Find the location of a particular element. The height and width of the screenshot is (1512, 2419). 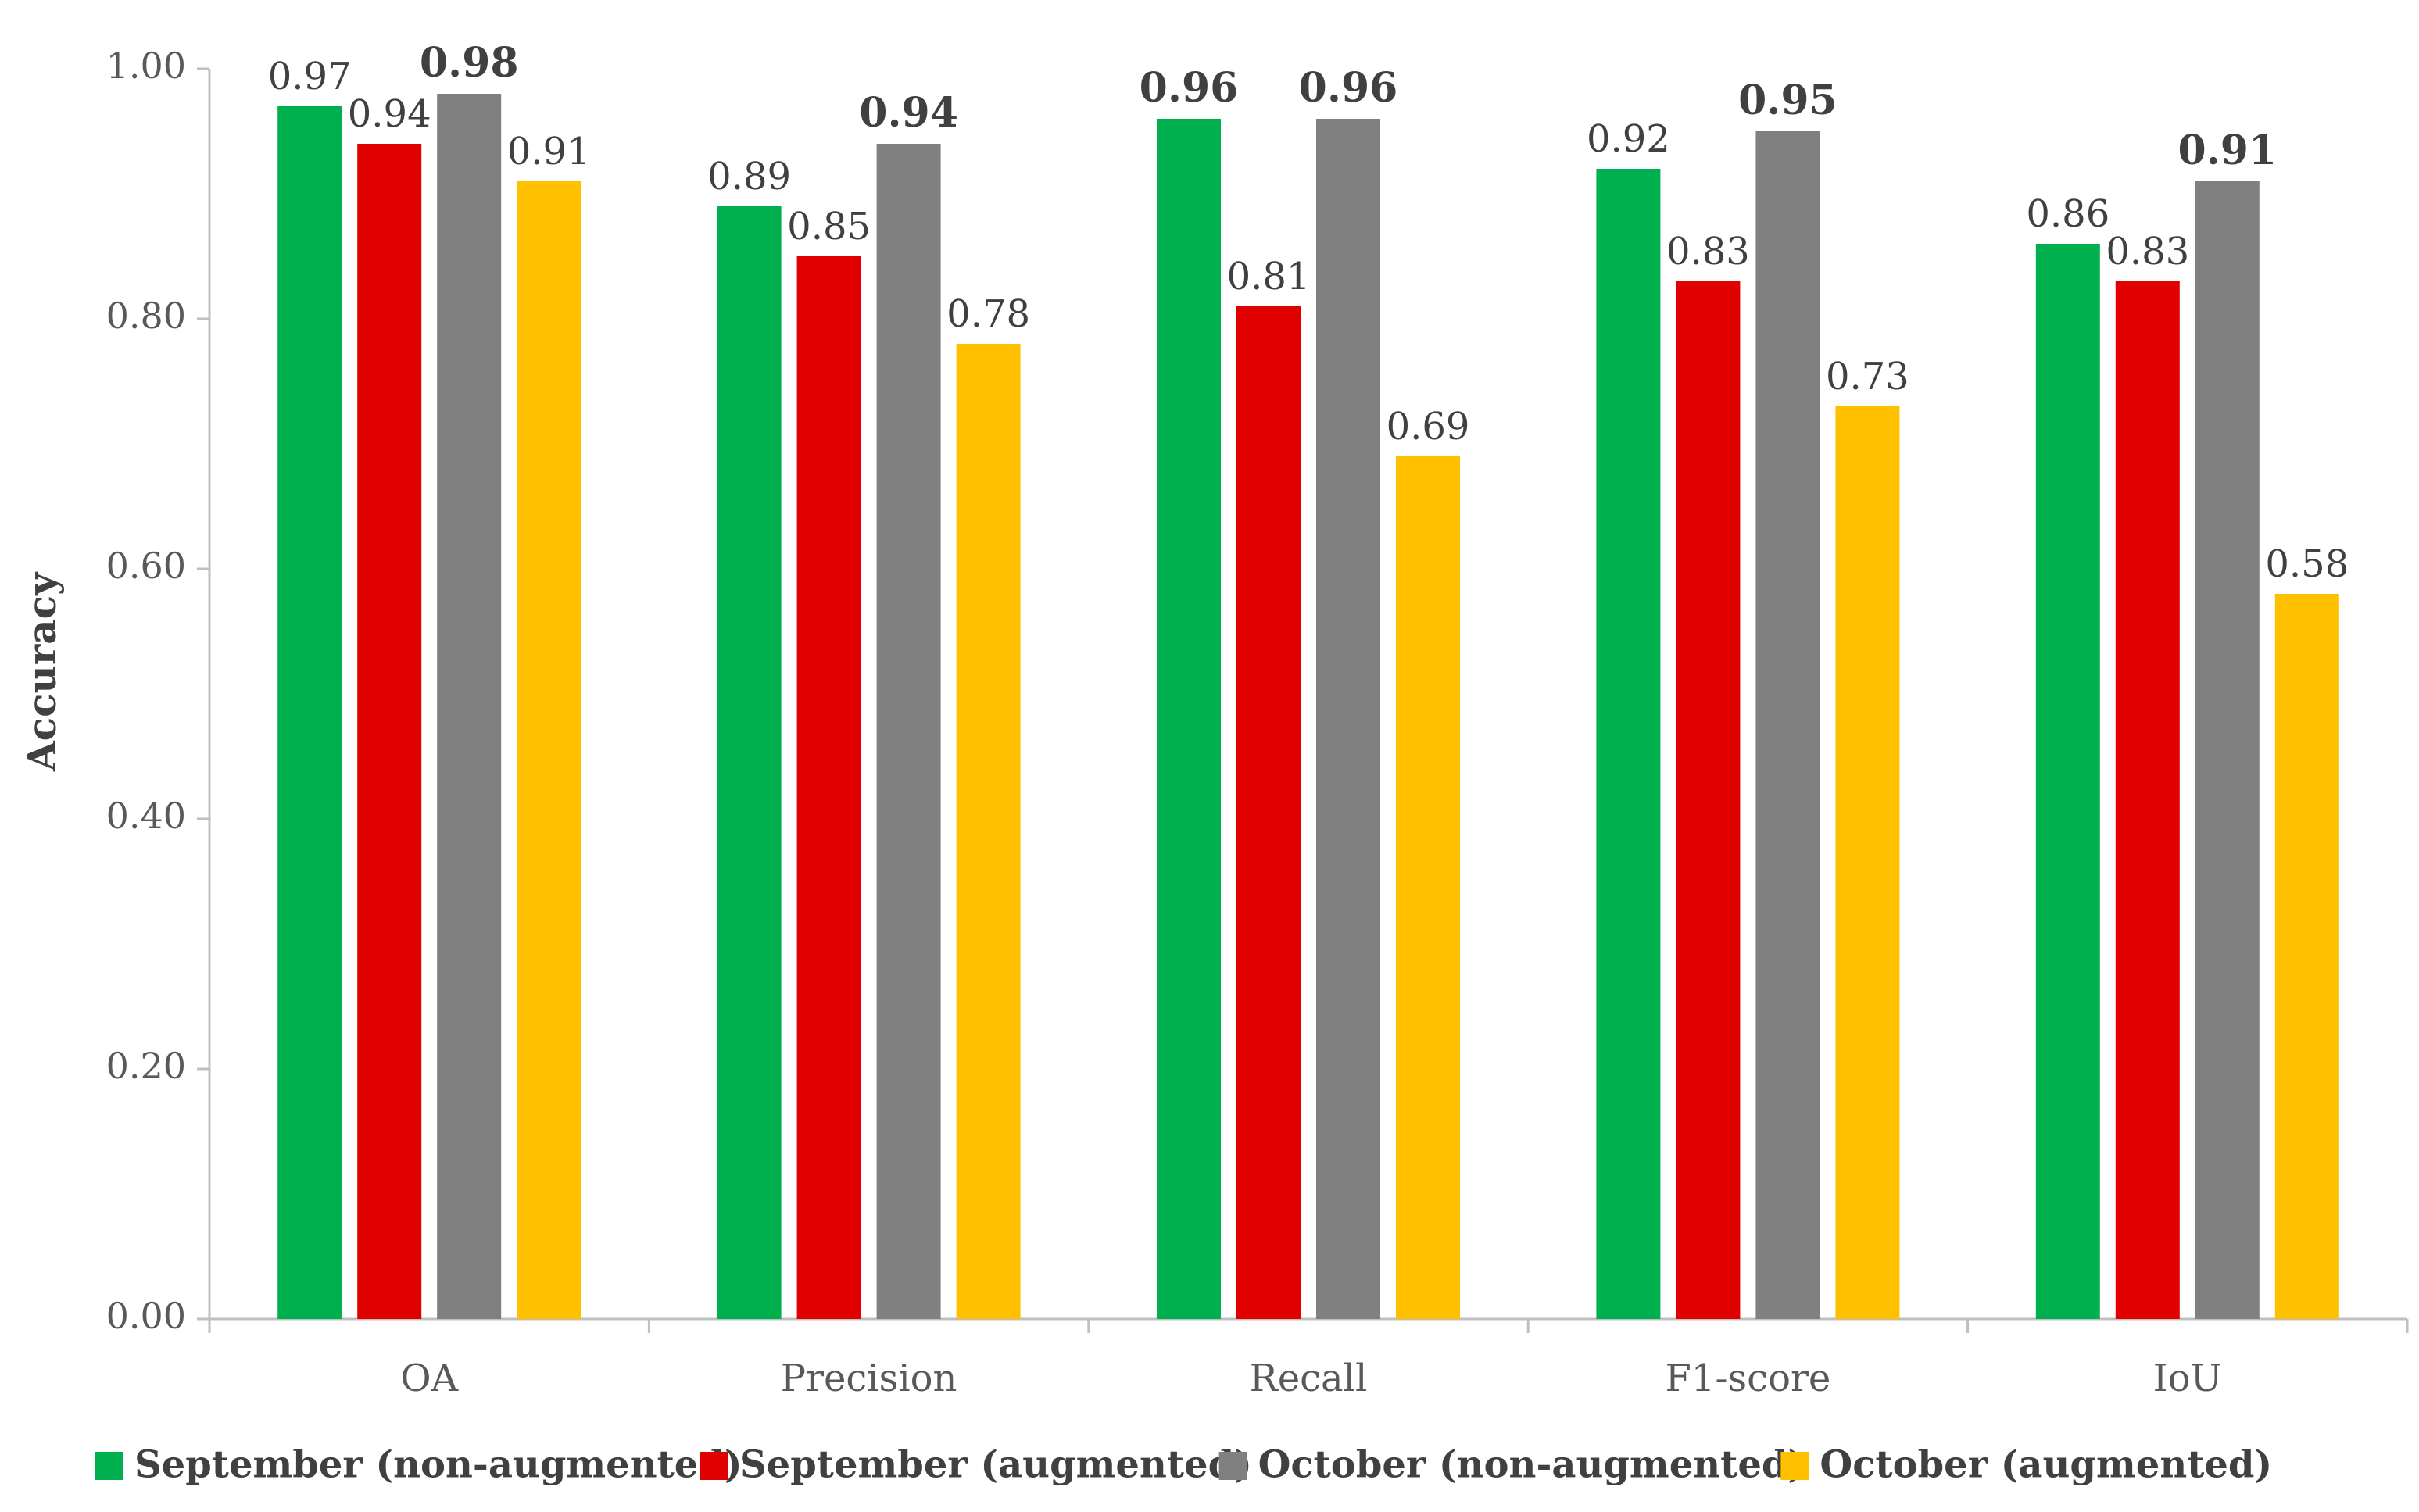

y-tick-label: 1.00 is located at coordinates (146, 66).